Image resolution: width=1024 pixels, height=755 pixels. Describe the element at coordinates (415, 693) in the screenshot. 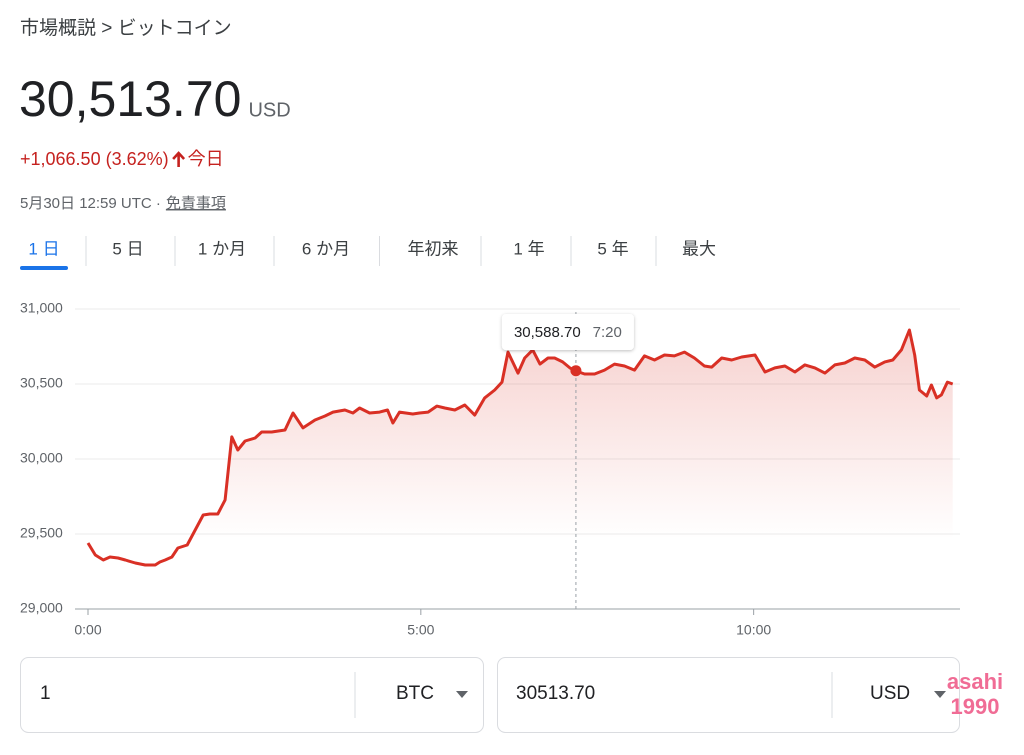

I see `from-currency: BTC` at that location.